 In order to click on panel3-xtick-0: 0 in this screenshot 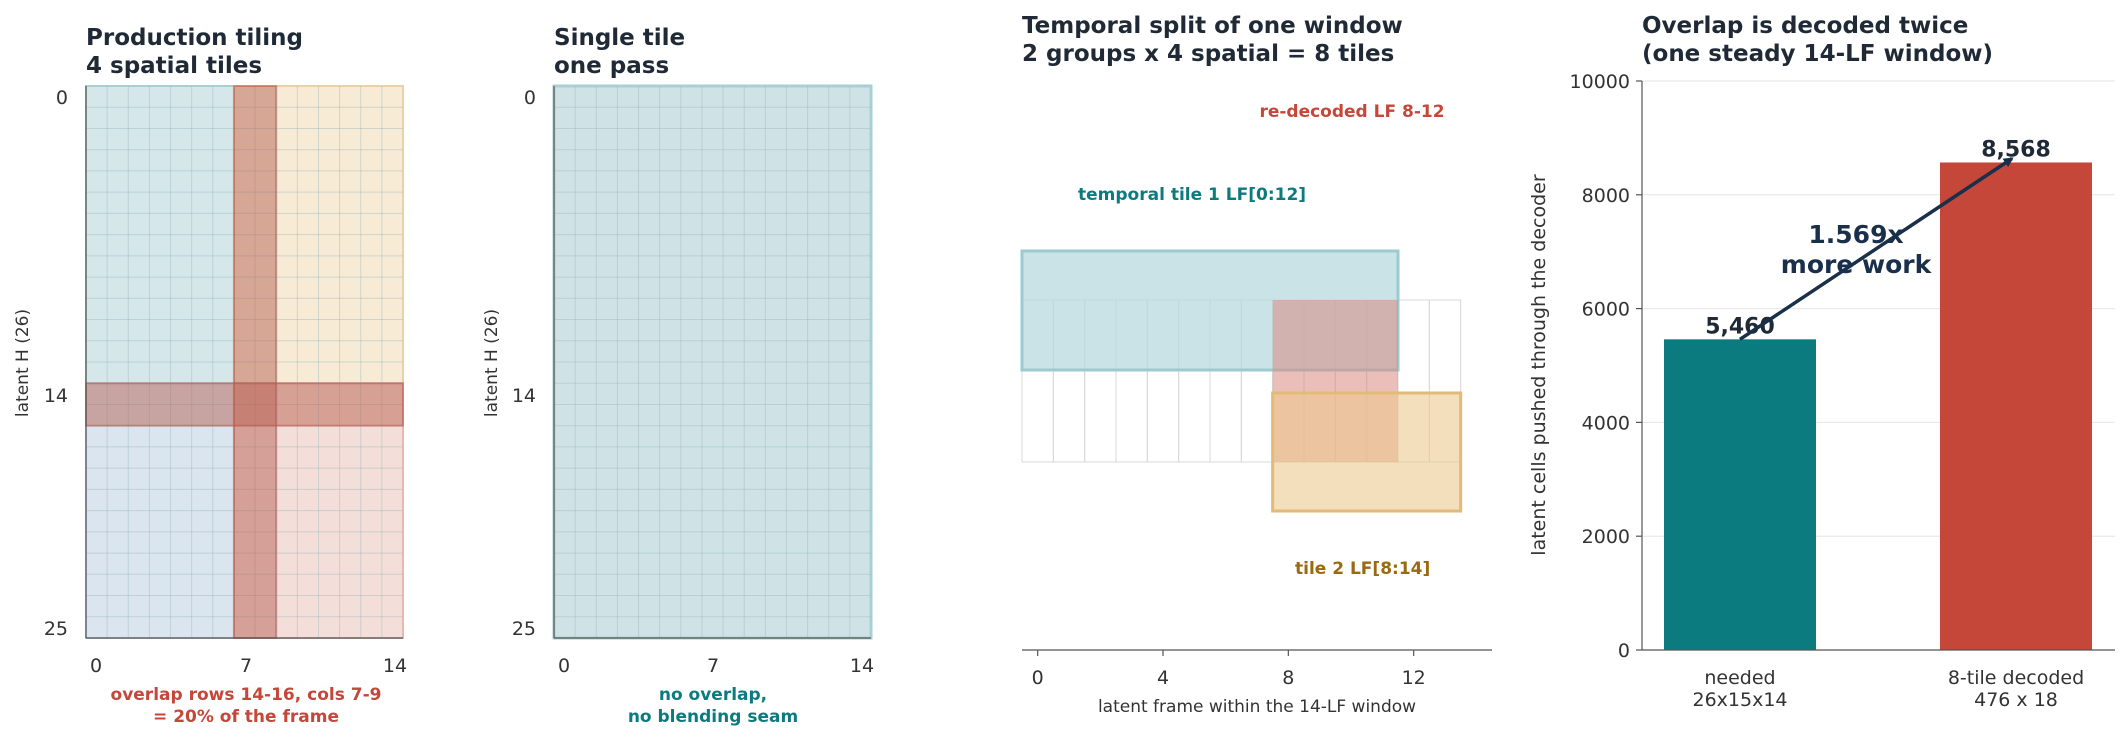, I will do `click(1038, 678)`.